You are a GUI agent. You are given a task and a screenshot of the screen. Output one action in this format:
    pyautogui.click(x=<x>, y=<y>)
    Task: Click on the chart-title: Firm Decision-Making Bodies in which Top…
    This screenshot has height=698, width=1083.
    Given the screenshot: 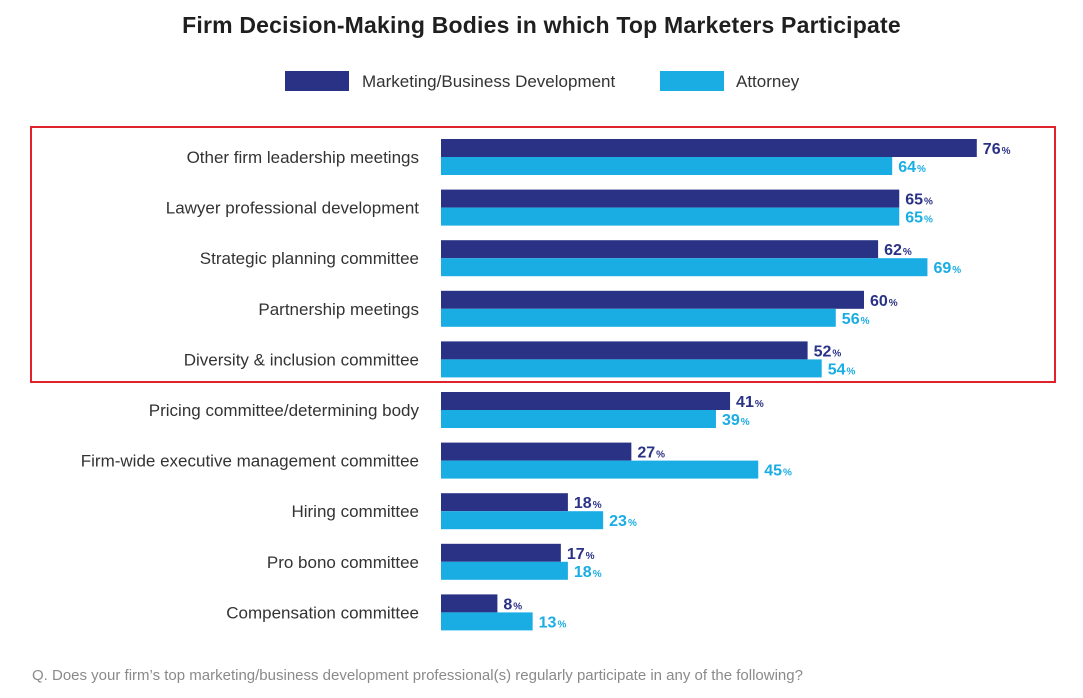 What is the action you would take?
    pyautogui.click(x=541, y=25)
    